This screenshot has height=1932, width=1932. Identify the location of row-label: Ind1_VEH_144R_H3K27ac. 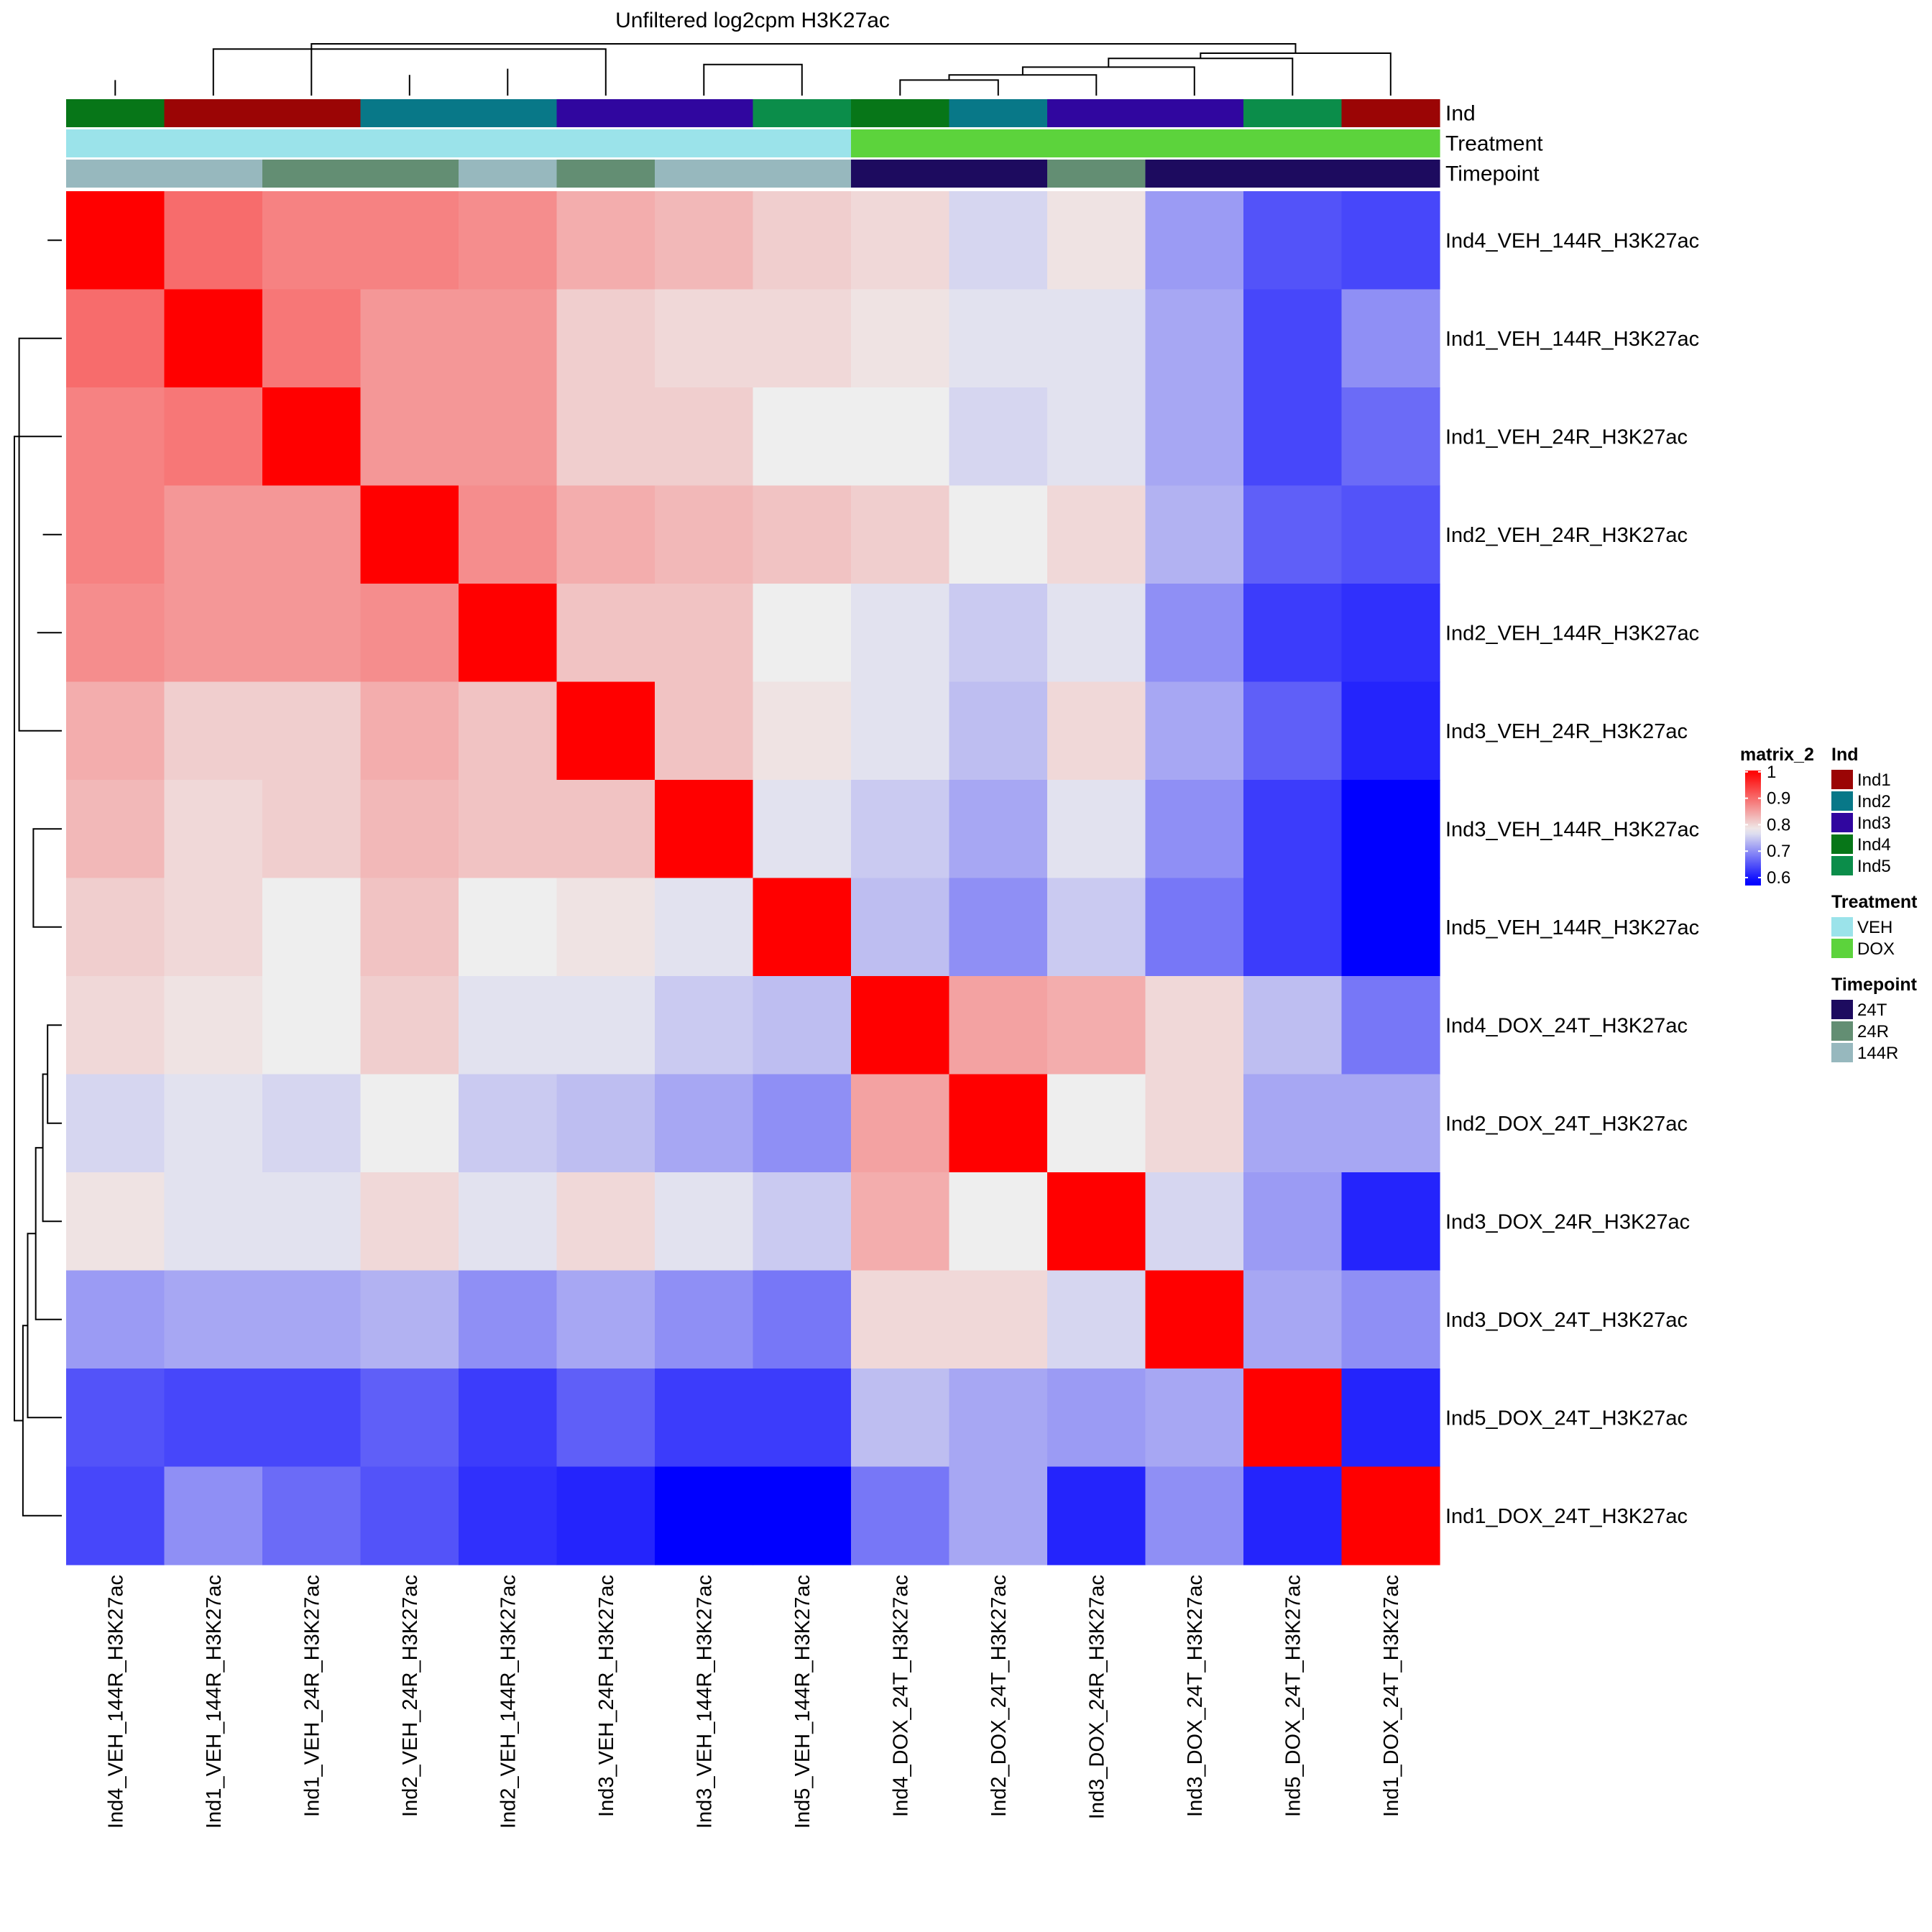
(1572, 339).